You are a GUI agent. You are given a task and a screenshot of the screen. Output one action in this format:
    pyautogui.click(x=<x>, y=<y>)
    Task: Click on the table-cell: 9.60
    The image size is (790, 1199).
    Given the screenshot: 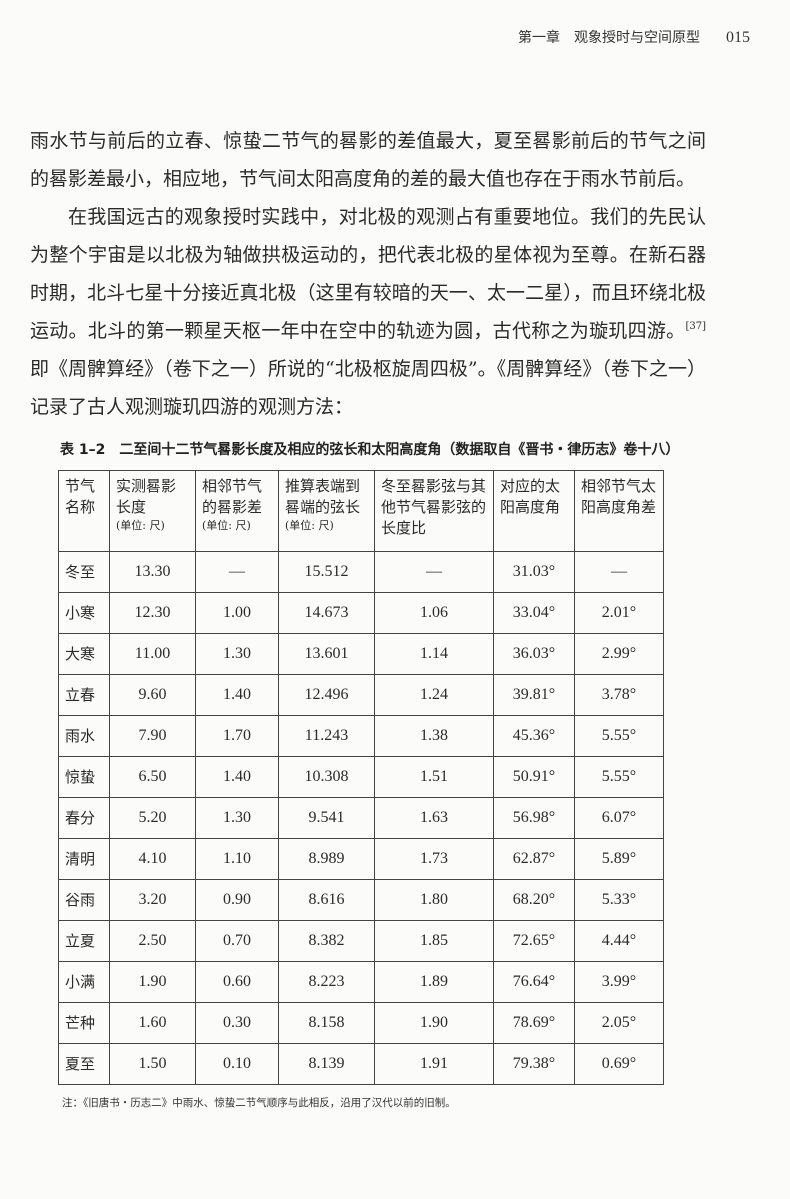 What is the action you would take?
    pyautogui.click(x=152, y=695)
    